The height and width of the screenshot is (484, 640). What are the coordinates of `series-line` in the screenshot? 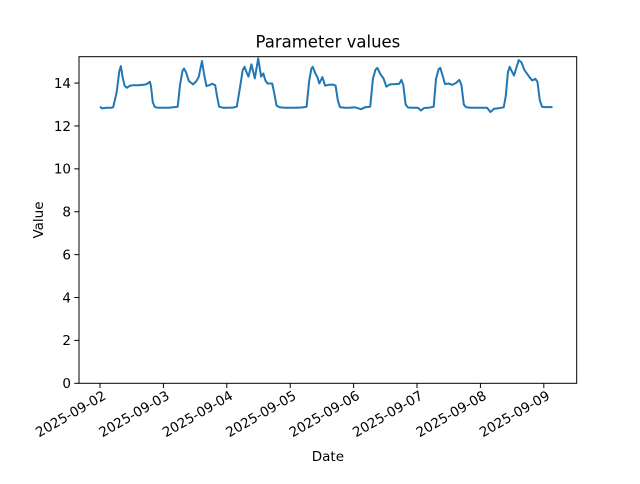 It's located at (326, 85).